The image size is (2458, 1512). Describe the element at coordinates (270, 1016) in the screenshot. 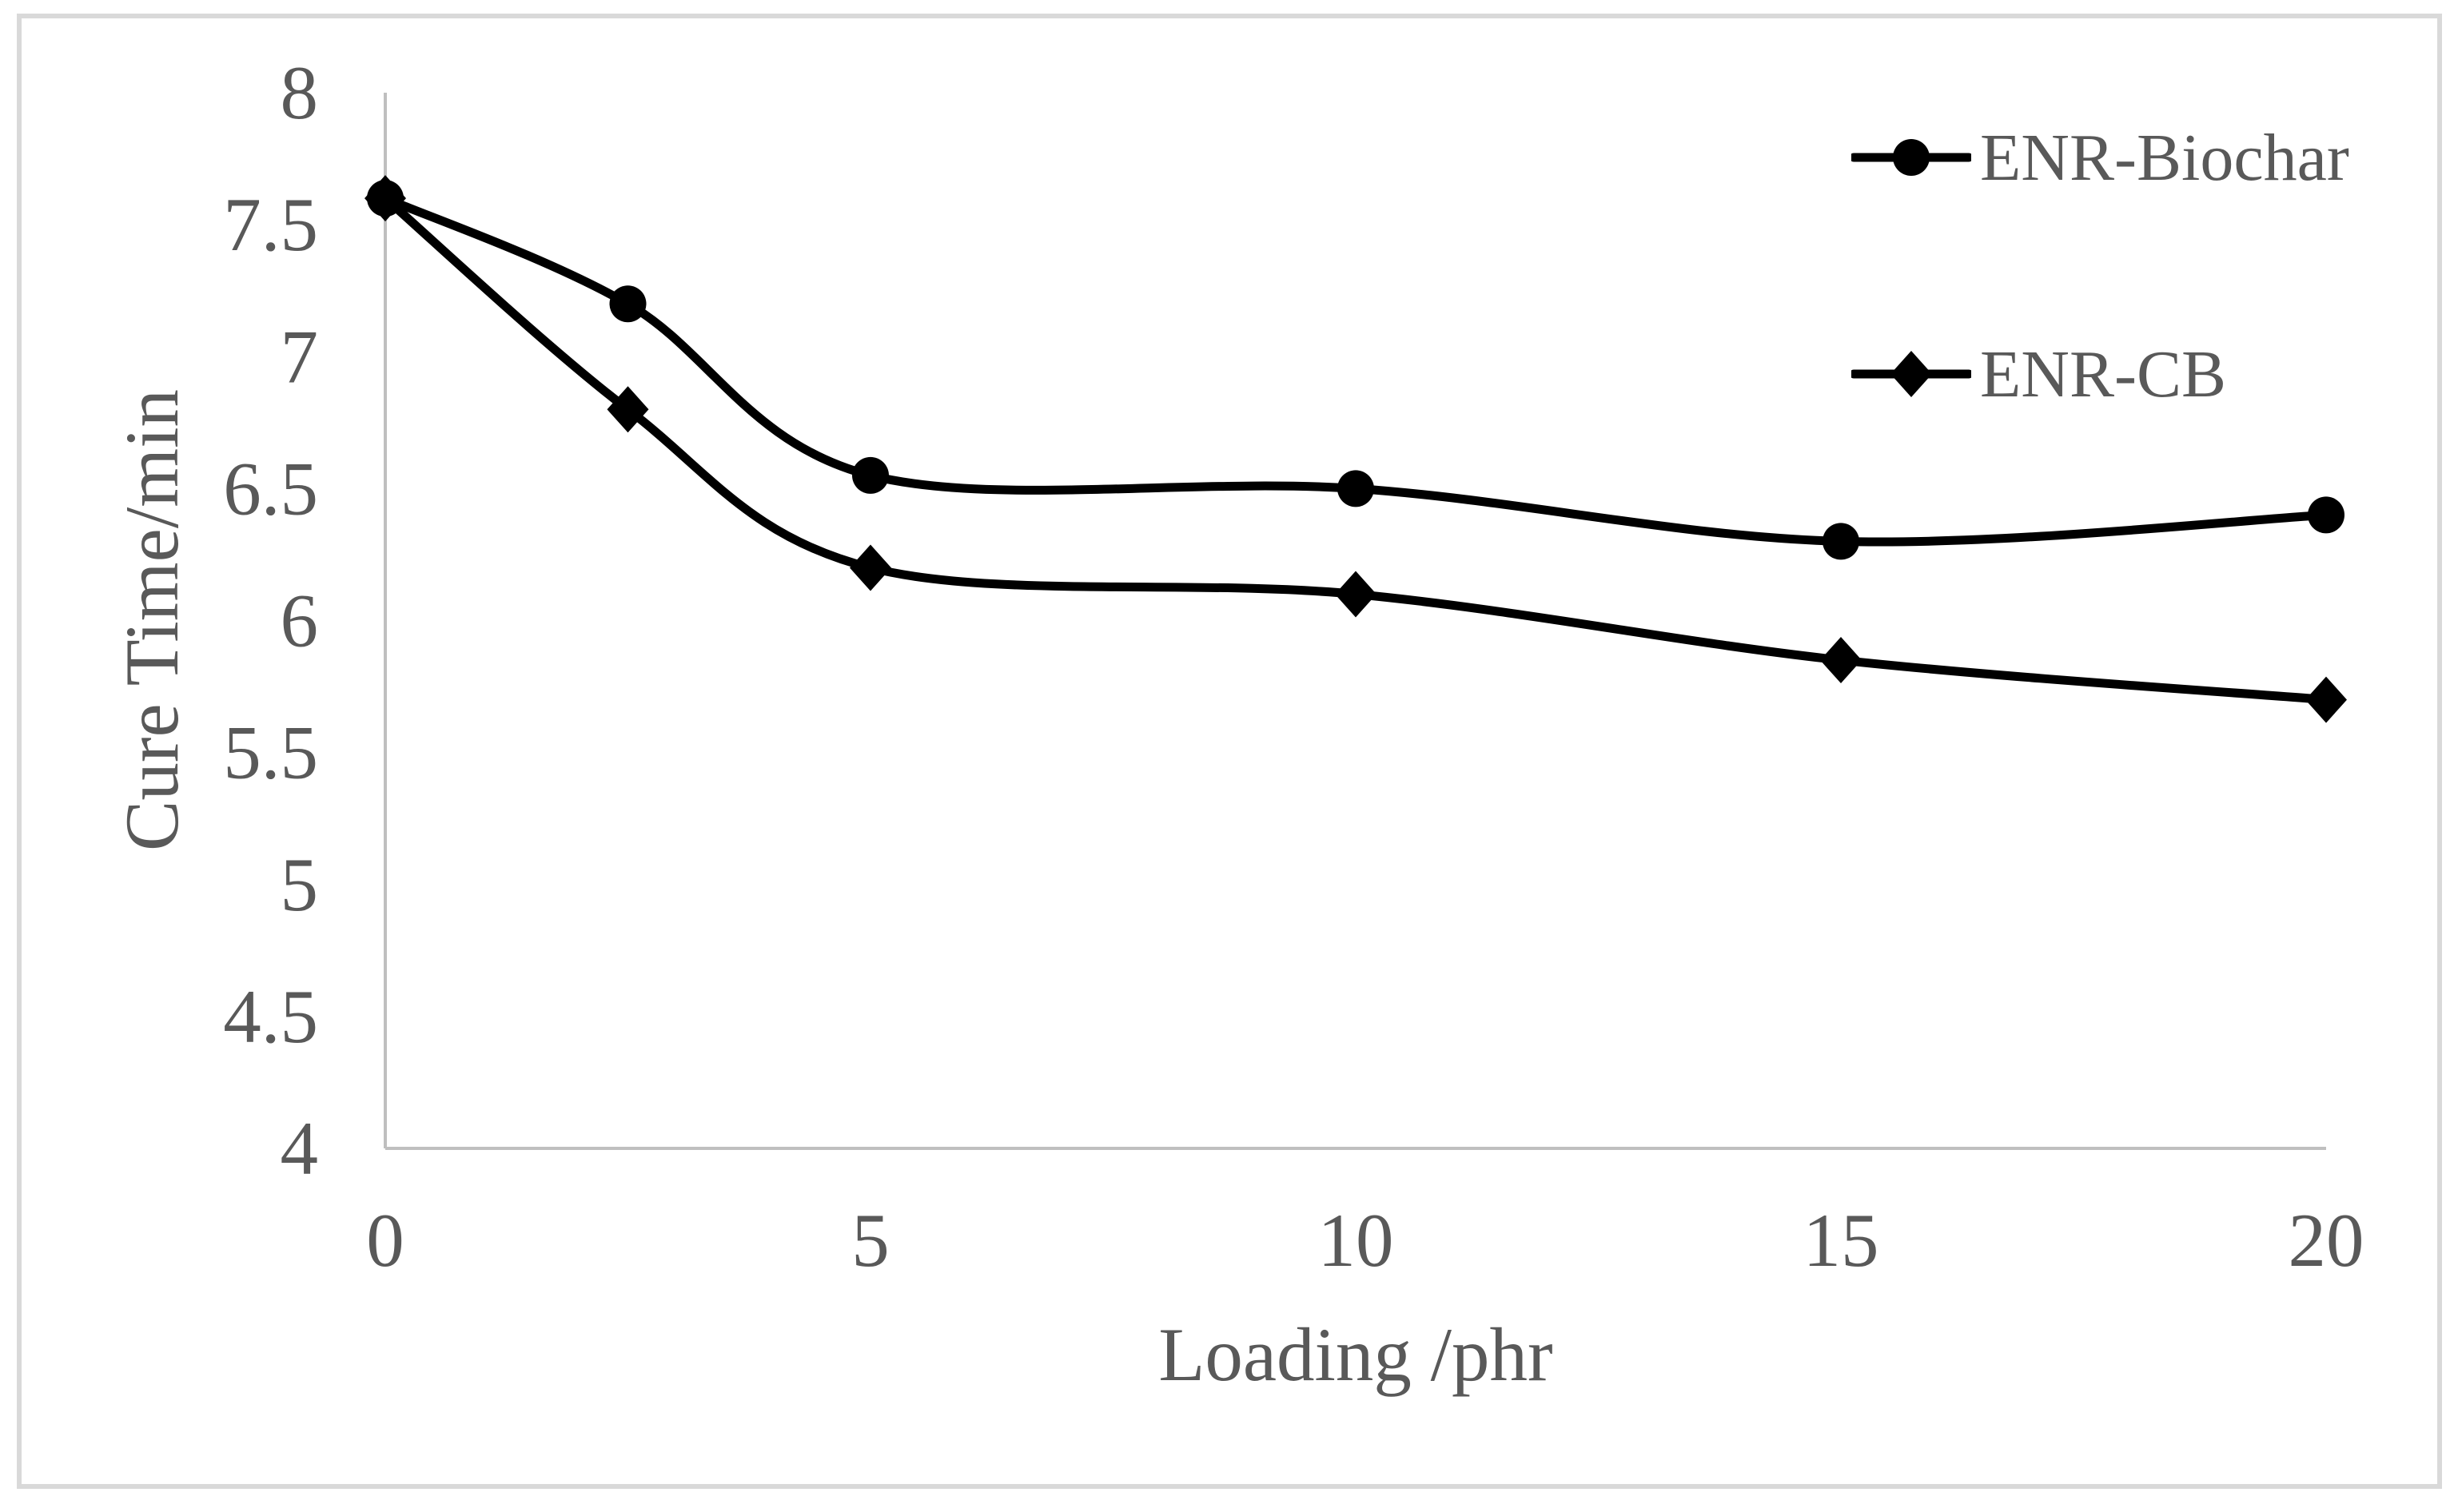

I see `y-tick-label: 4.5` at that location.